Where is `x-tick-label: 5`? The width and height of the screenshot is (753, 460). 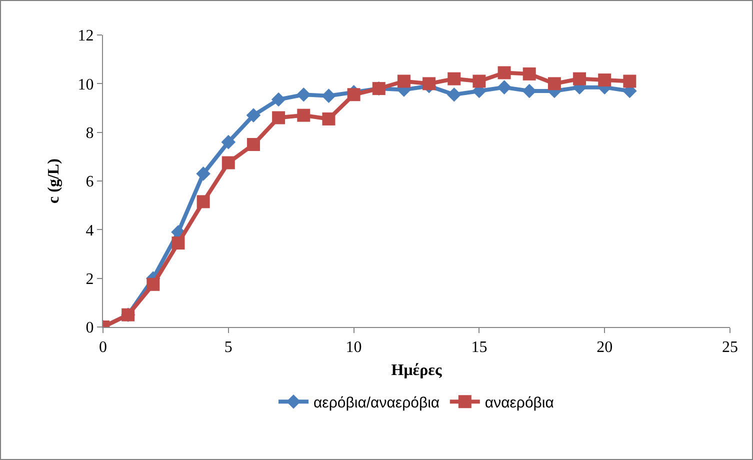
x-tick-label: 5 is located at coordinates (228, 347).